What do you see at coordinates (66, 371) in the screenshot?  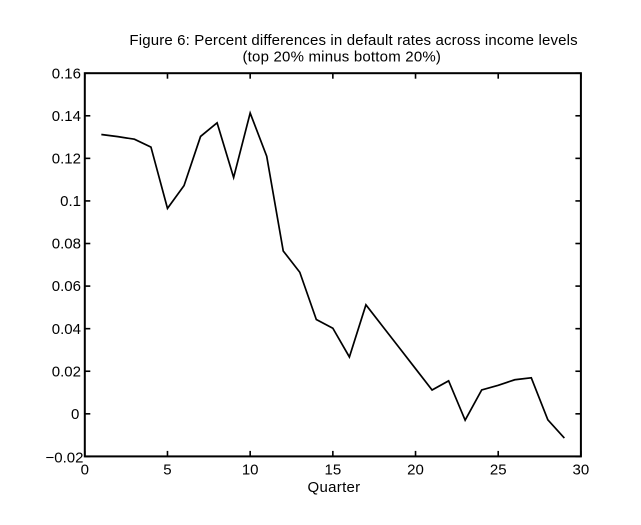 I see `svg-text: 0.02` at bounding box center [66, 371].